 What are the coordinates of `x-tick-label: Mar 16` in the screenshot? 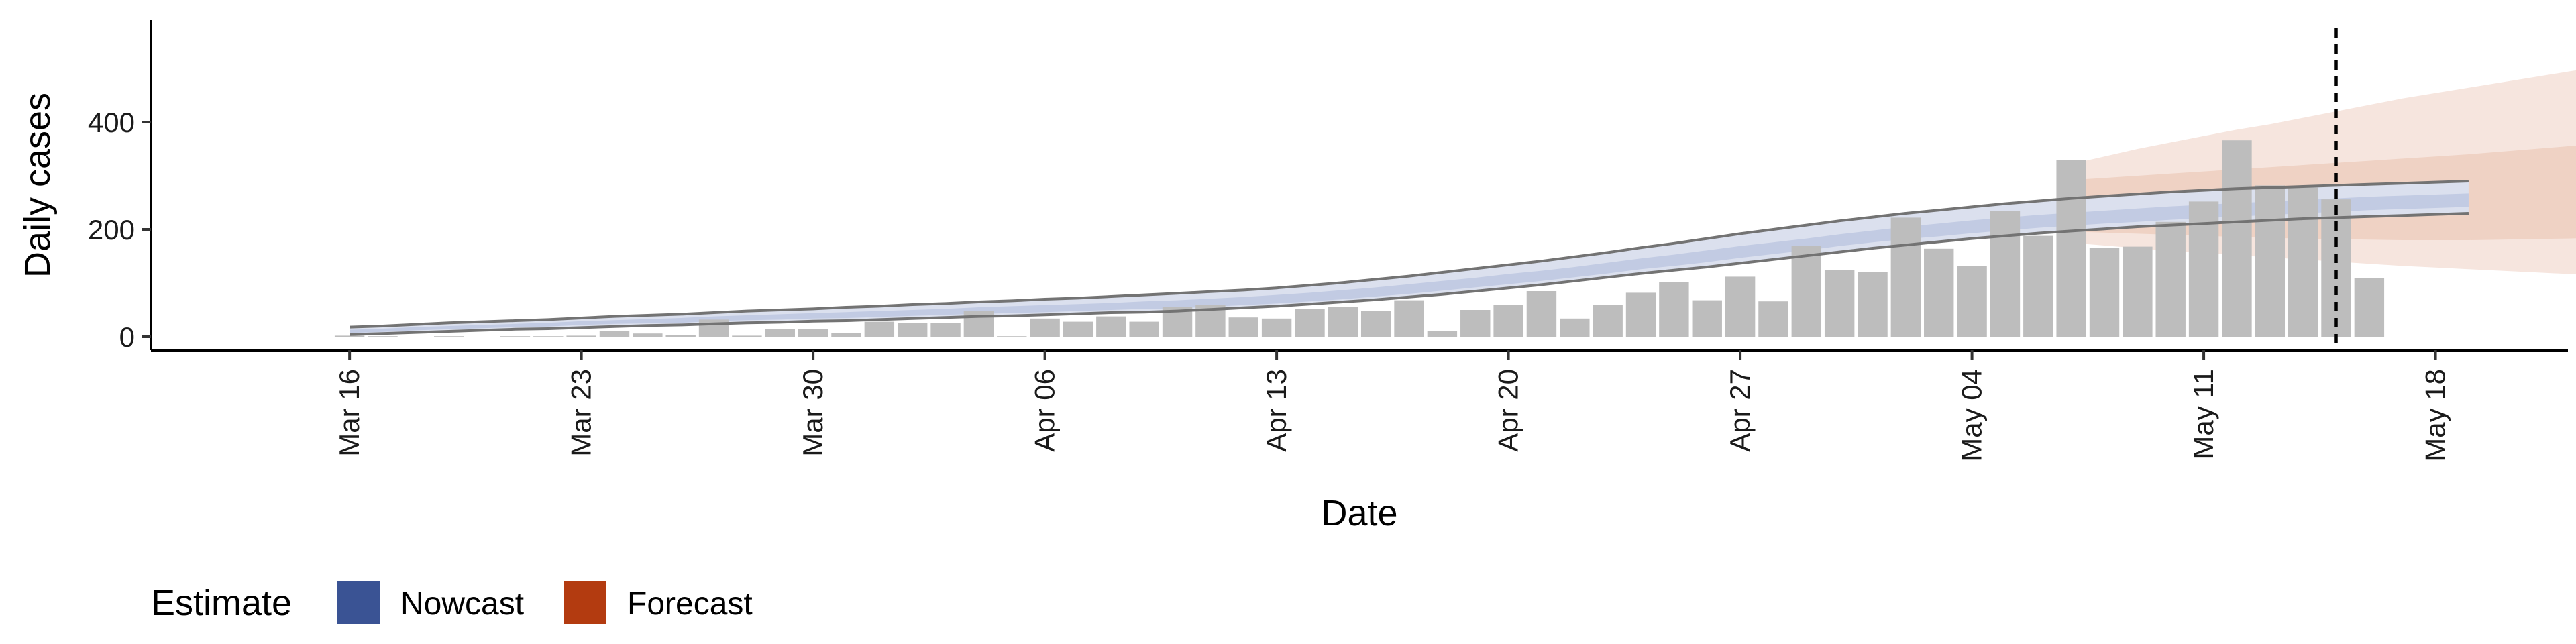 It's located at (349, 413).